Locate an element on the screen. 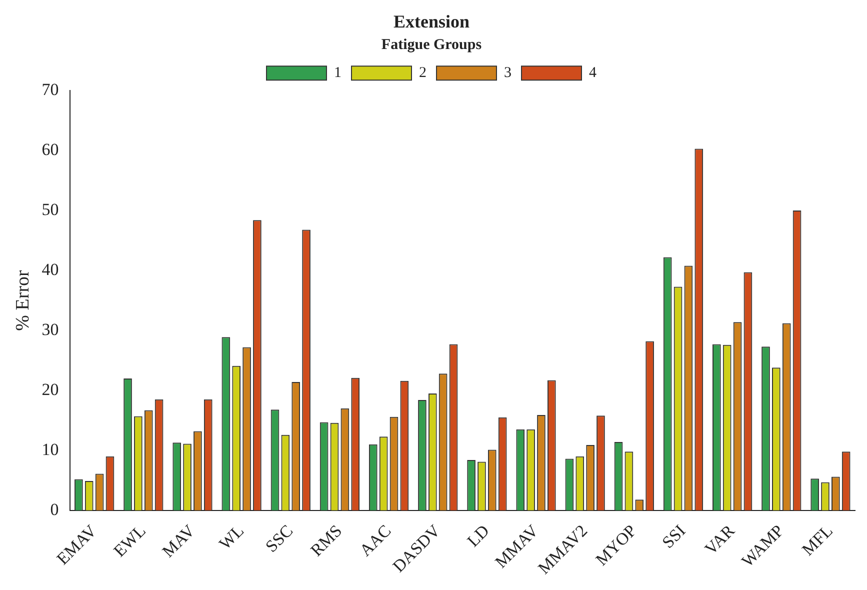 Image resolution: width=867 pixels, height=590 pixels. x-tick-label: SSI is located at coordinates (674, 536).